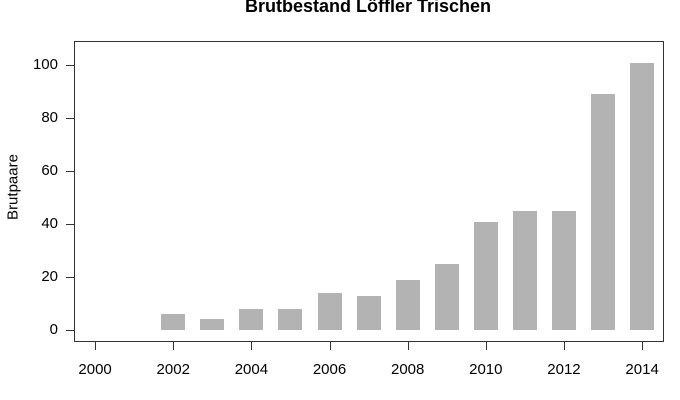 This screenshot has width=680, height=400. Describe the element at coordinates (603, 212) in the screenshot. I see `bar-2013` at that location.